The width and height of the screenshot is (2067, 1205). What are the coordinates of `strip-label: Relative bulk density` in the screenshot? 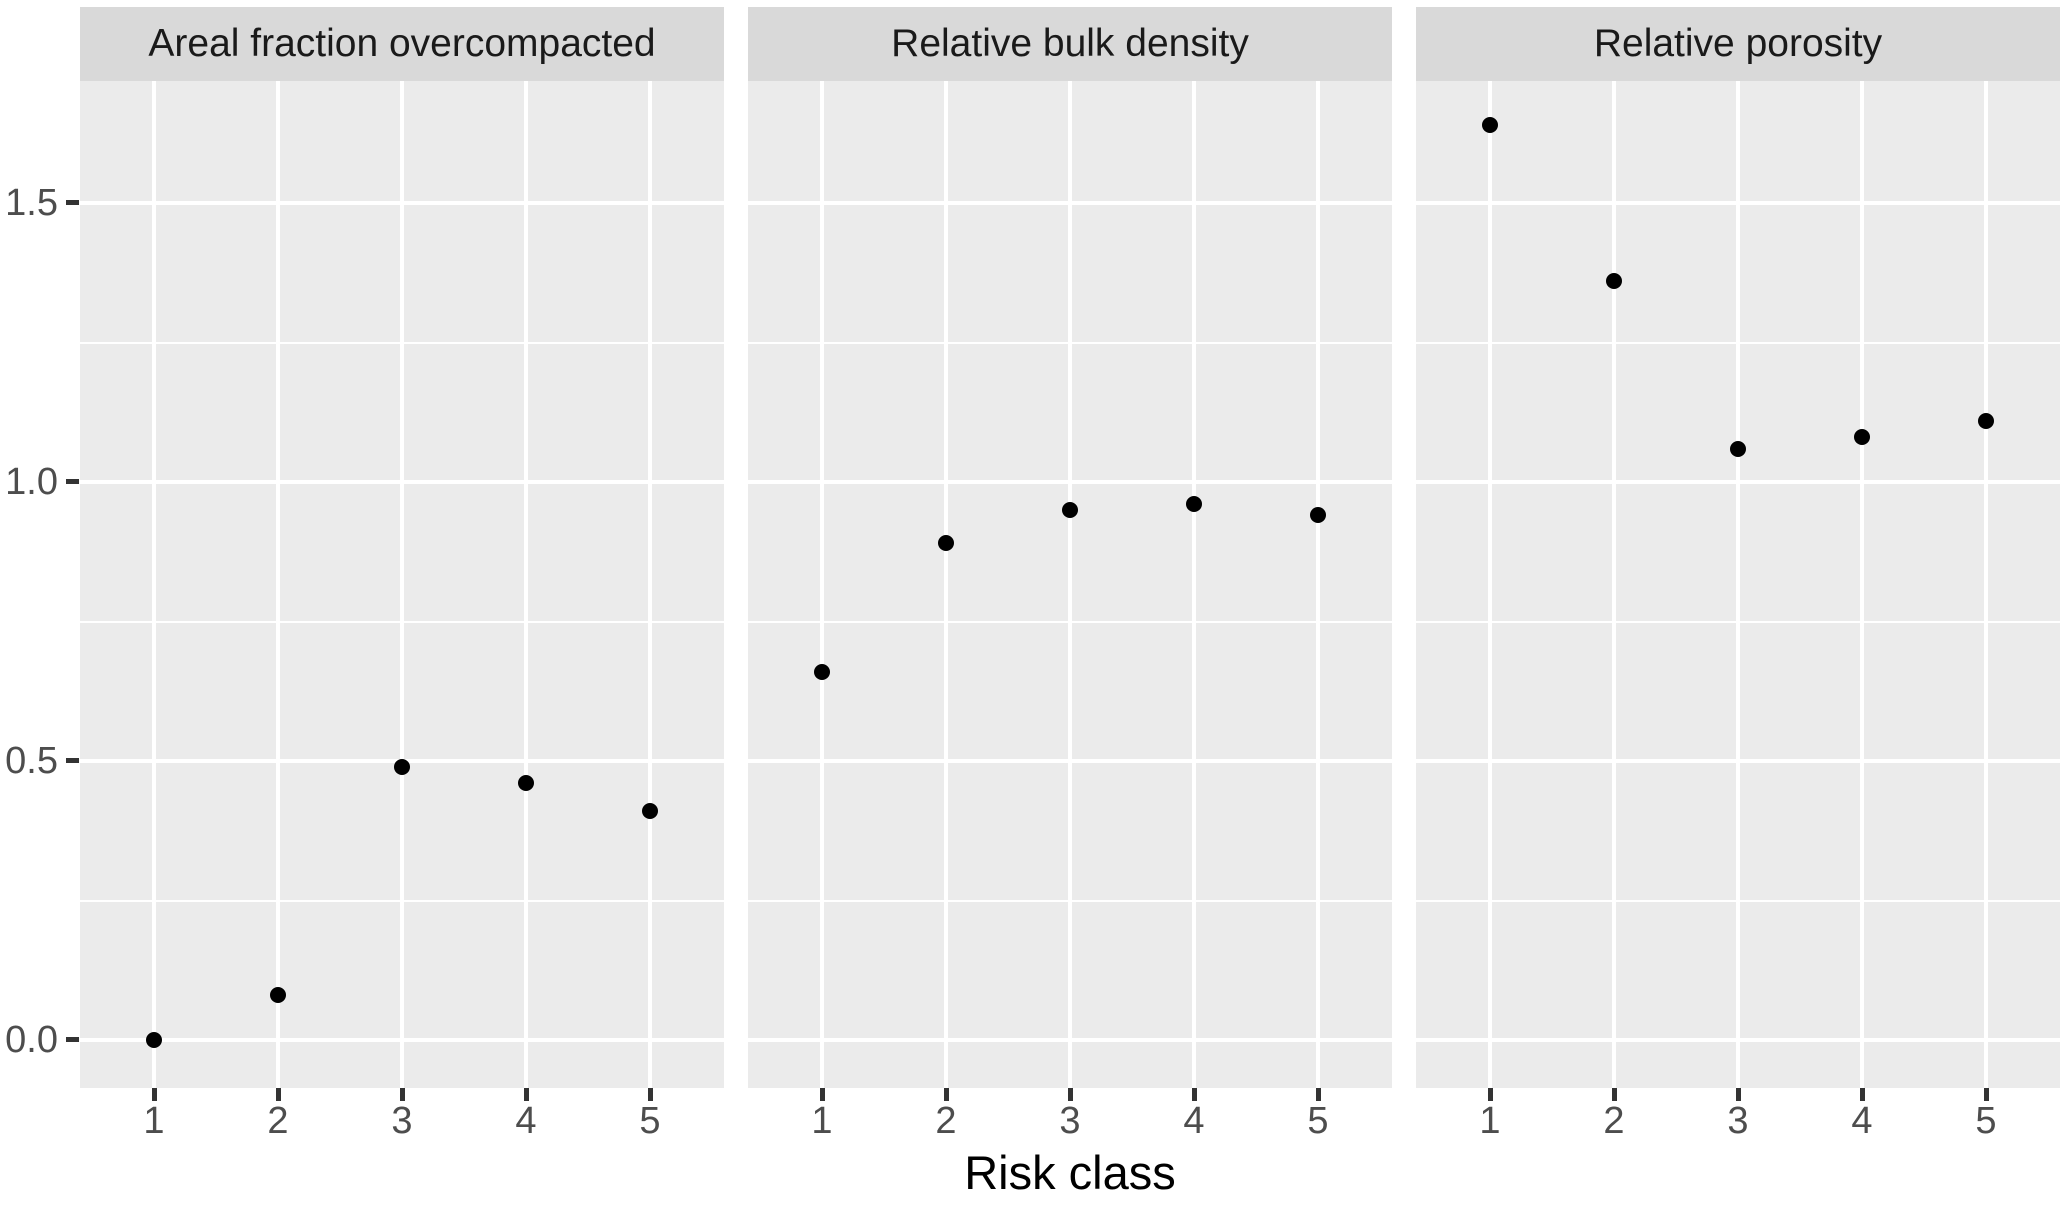 It's located at (1070, 43).